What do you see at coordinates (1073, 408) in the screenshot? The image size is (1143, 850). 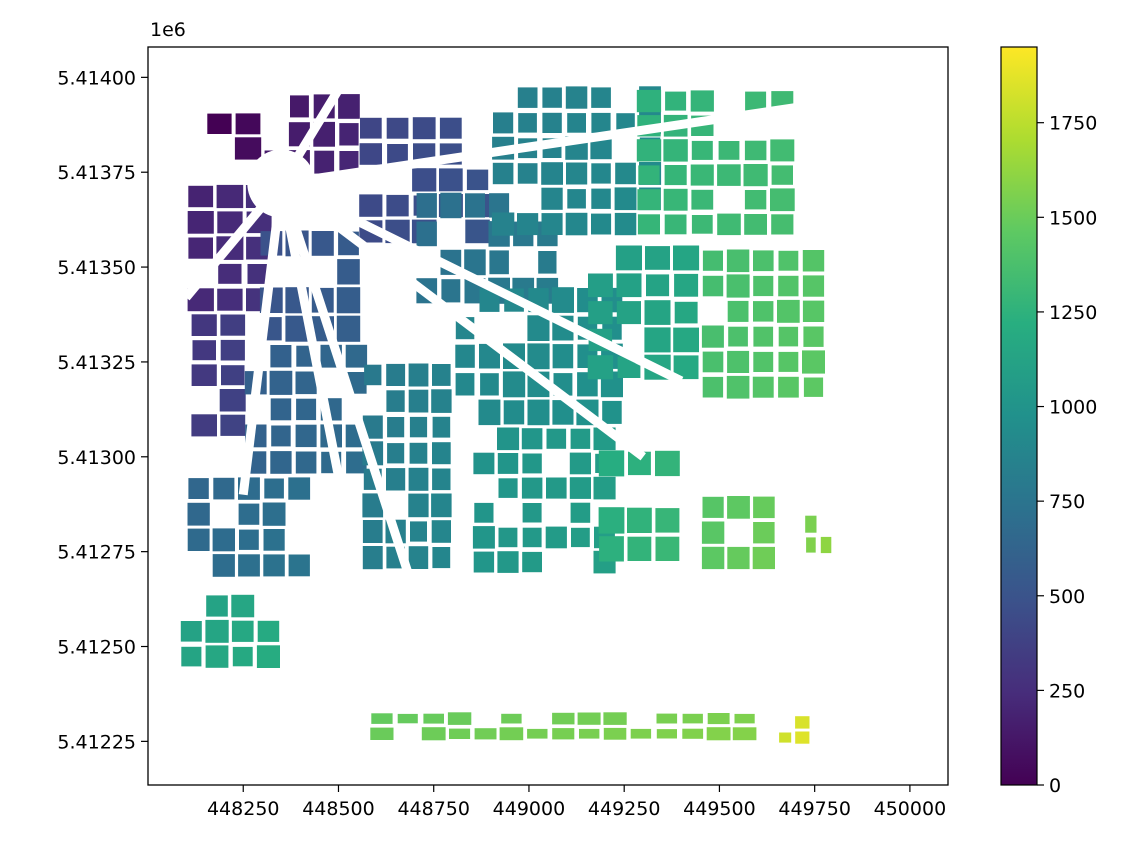 I see `colorbar-tick-label: 1000` at bounding box center [1073, 408].